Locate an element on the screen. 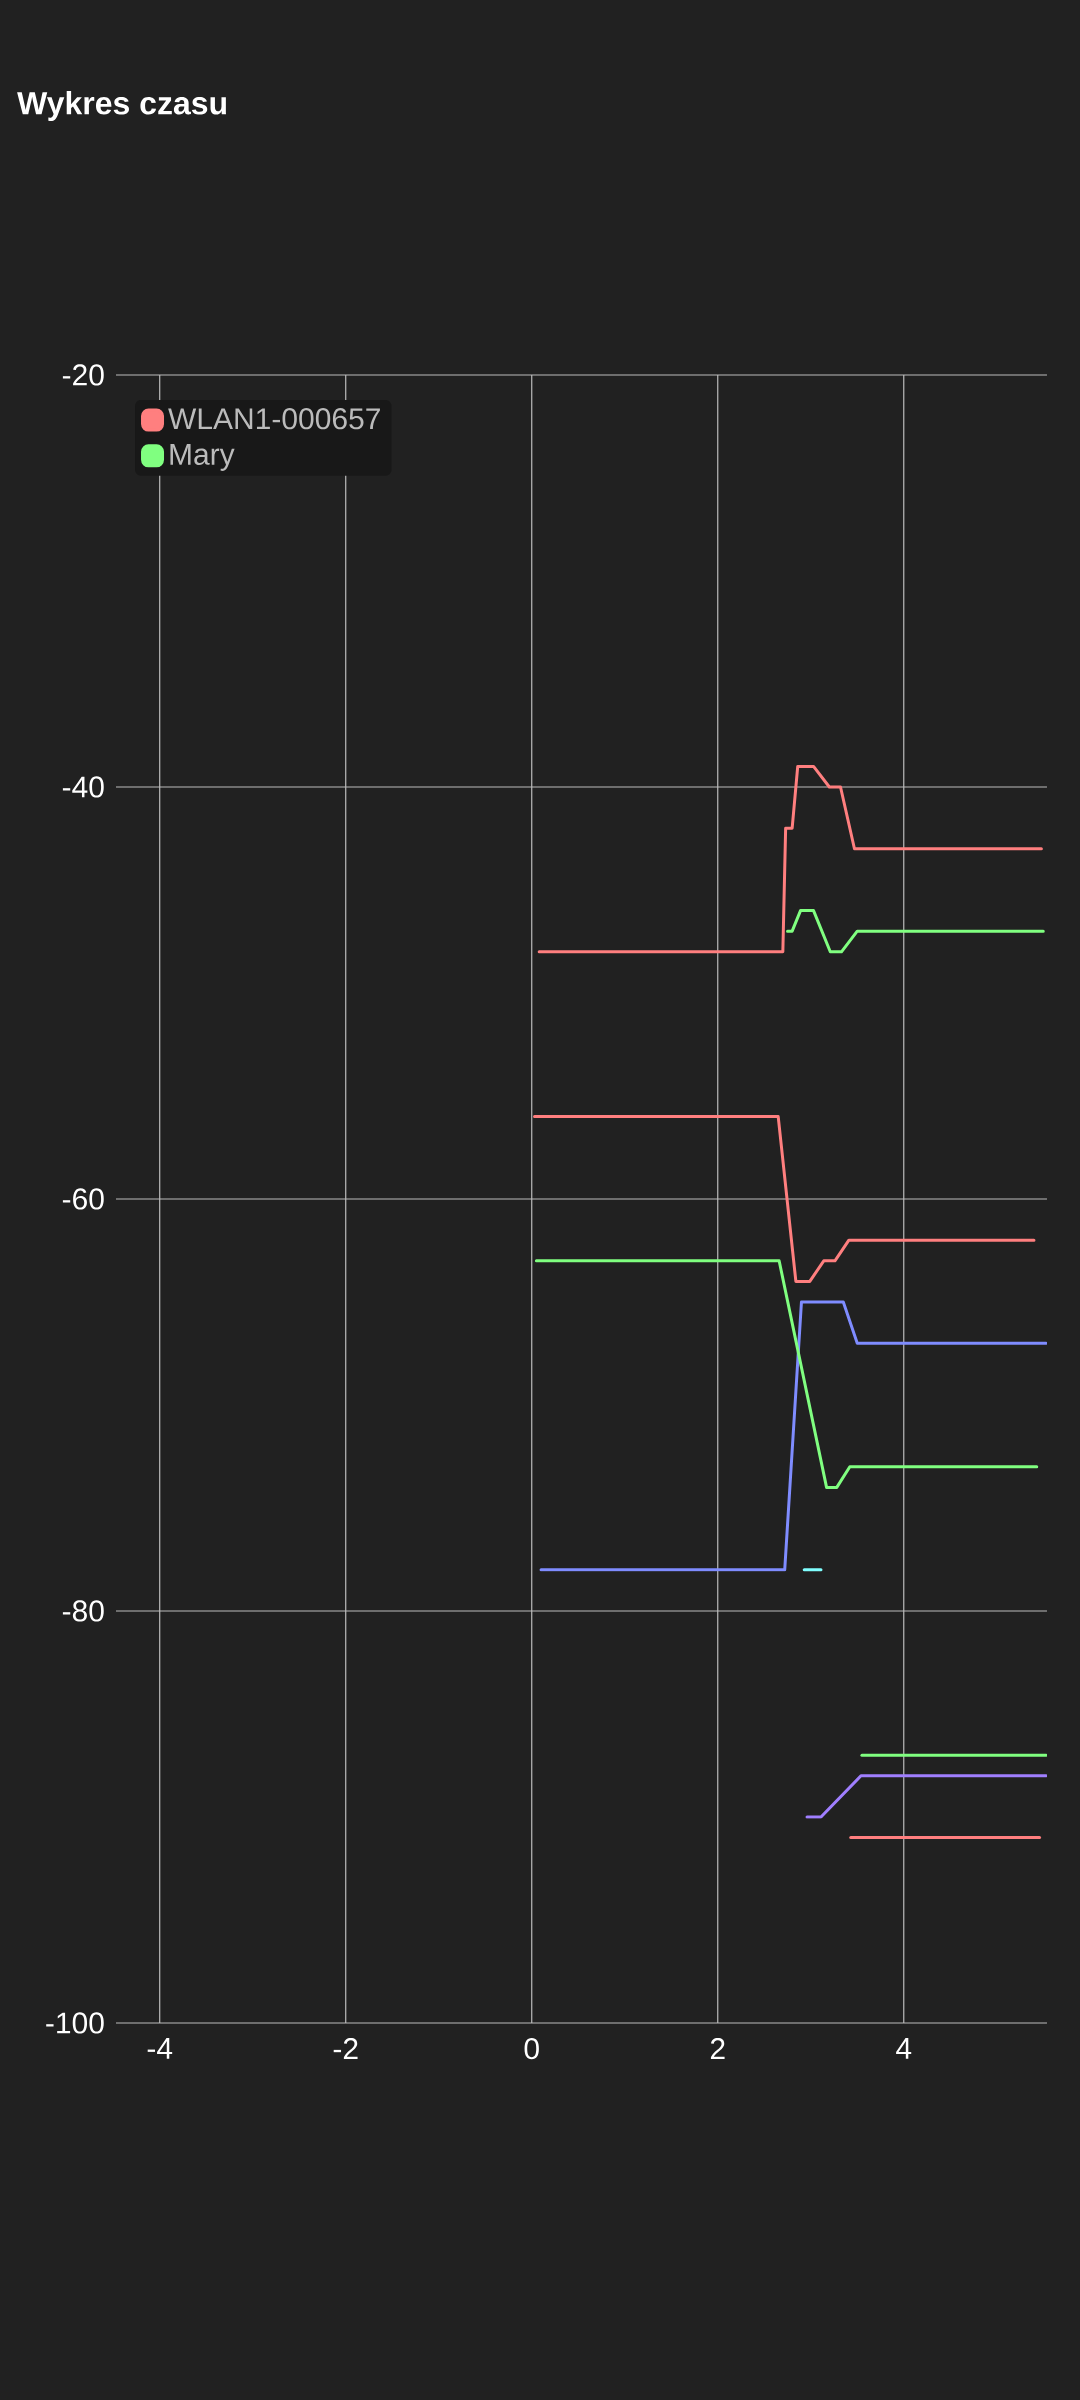 The image size is (1080, 2400). y-tick-label: -40 is located at coordinates (83, 787).